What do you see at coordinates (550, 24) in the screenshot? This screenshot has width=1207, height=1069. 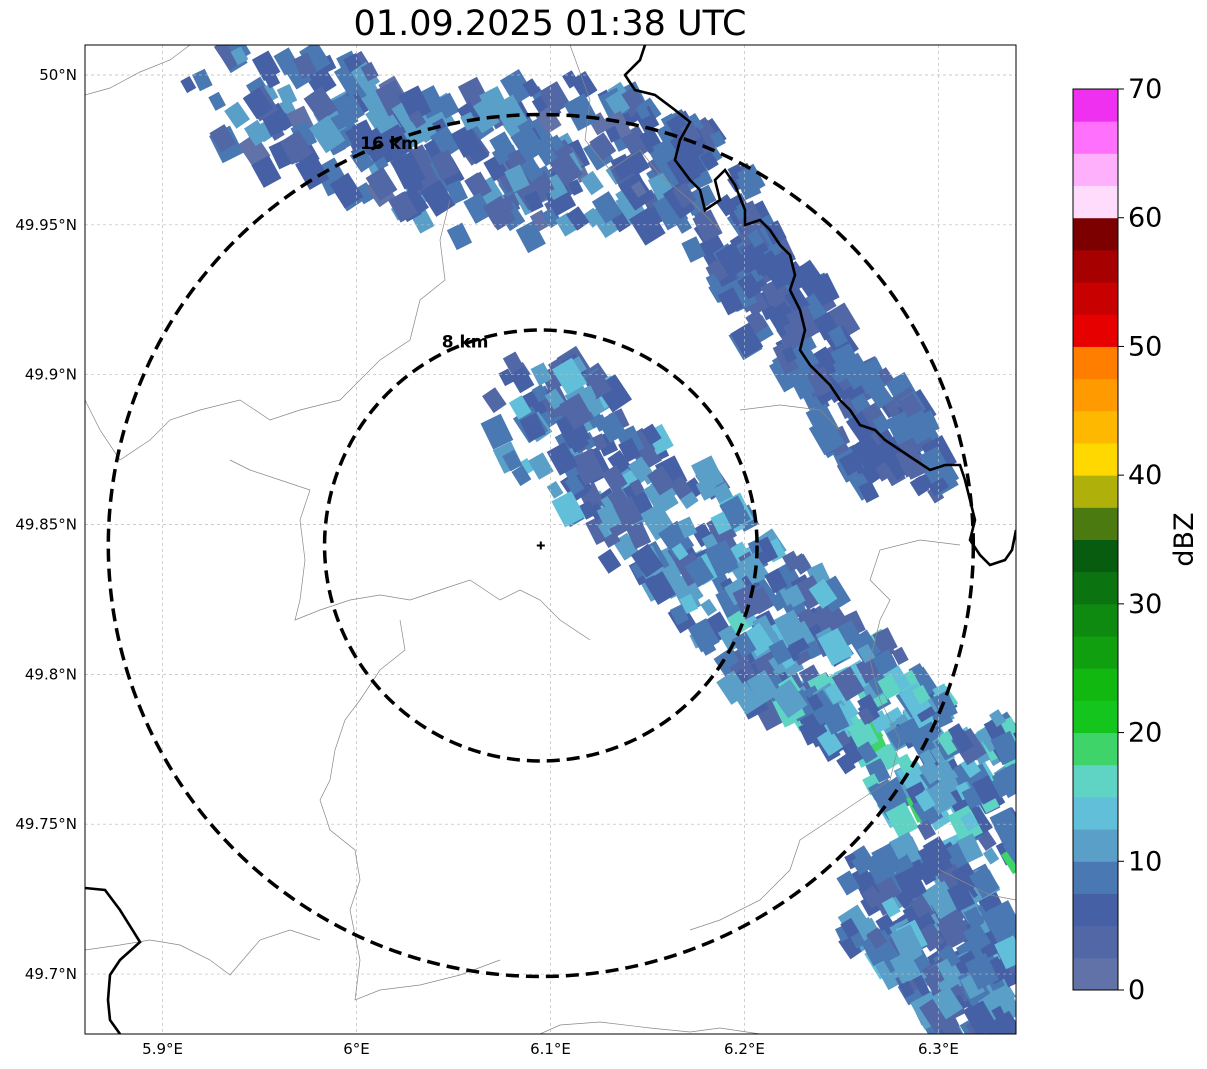 I see `map-title: 01.09.2025 01:38 UTC` at bounding box center [550, 24].